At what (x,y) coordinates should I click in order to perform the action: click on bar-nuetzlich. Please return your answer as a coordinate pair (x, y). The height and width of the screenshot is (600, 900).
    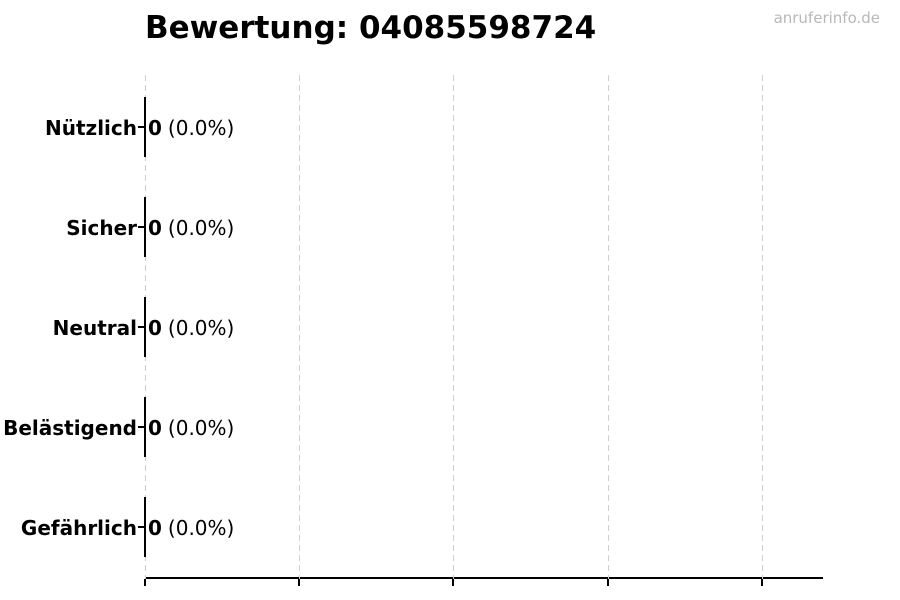
    Looking at the image, I should click on (145, 127).